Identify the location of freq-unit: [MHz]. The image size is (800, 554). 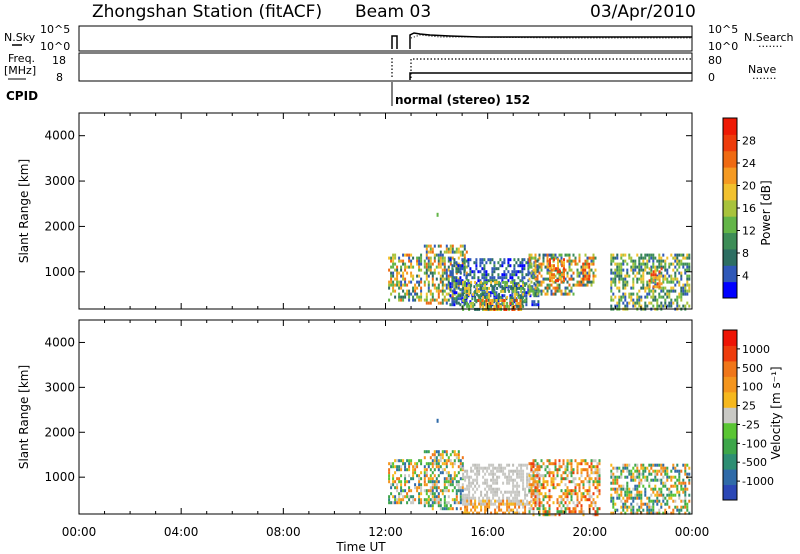
(20, 70).